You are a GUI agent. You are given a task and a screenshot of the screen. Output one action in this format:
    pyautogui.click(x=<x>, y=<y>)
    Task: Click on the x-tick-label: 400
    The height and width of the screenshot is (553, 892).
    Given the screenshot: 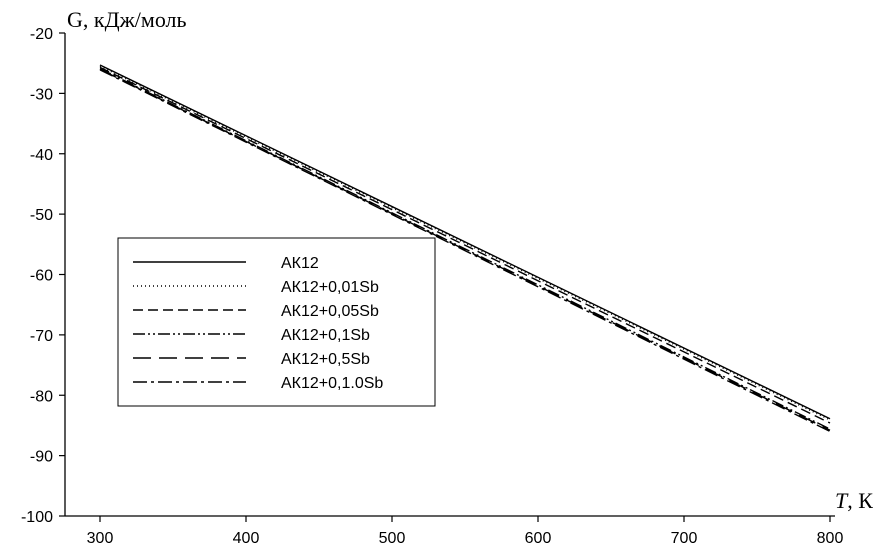 What is the action you would take?
    pyautogui.click(x=246, y=538)
    